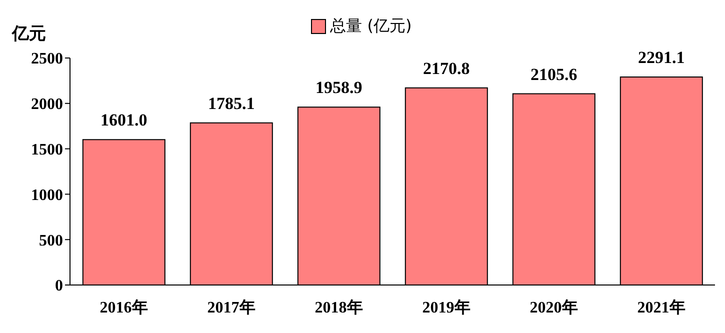 Image resolution: width=725 pixels, height=333 pixels. Describe the element at coordinates (59, 286) in the screenshot. I see `y-tick-label: 0` at that location.